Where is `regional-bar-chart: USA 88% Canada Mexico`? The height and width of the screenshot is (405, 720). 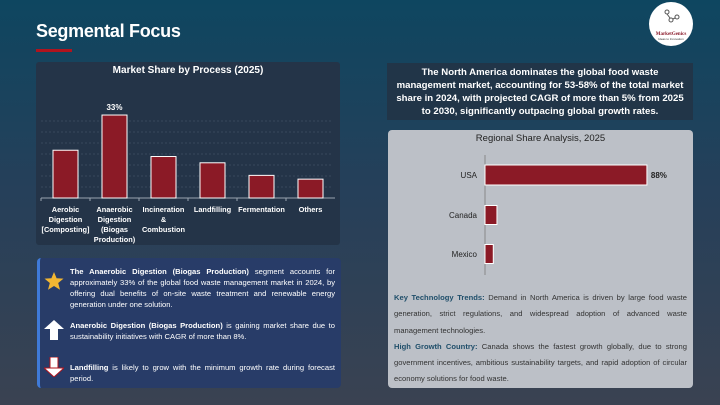
regional-bar-chart: USA 88% Canada Mexico is located at coordinates (558, 215).